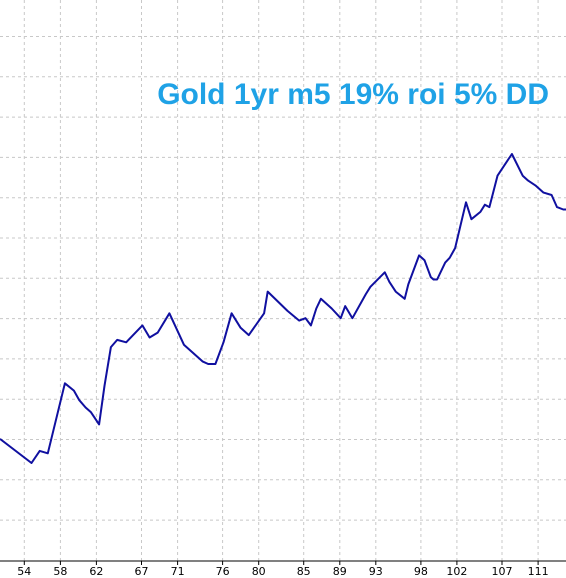 The width and height of the screenshot is (566, 578). I want to click on x-tick-label: 62, so click(96, 571).